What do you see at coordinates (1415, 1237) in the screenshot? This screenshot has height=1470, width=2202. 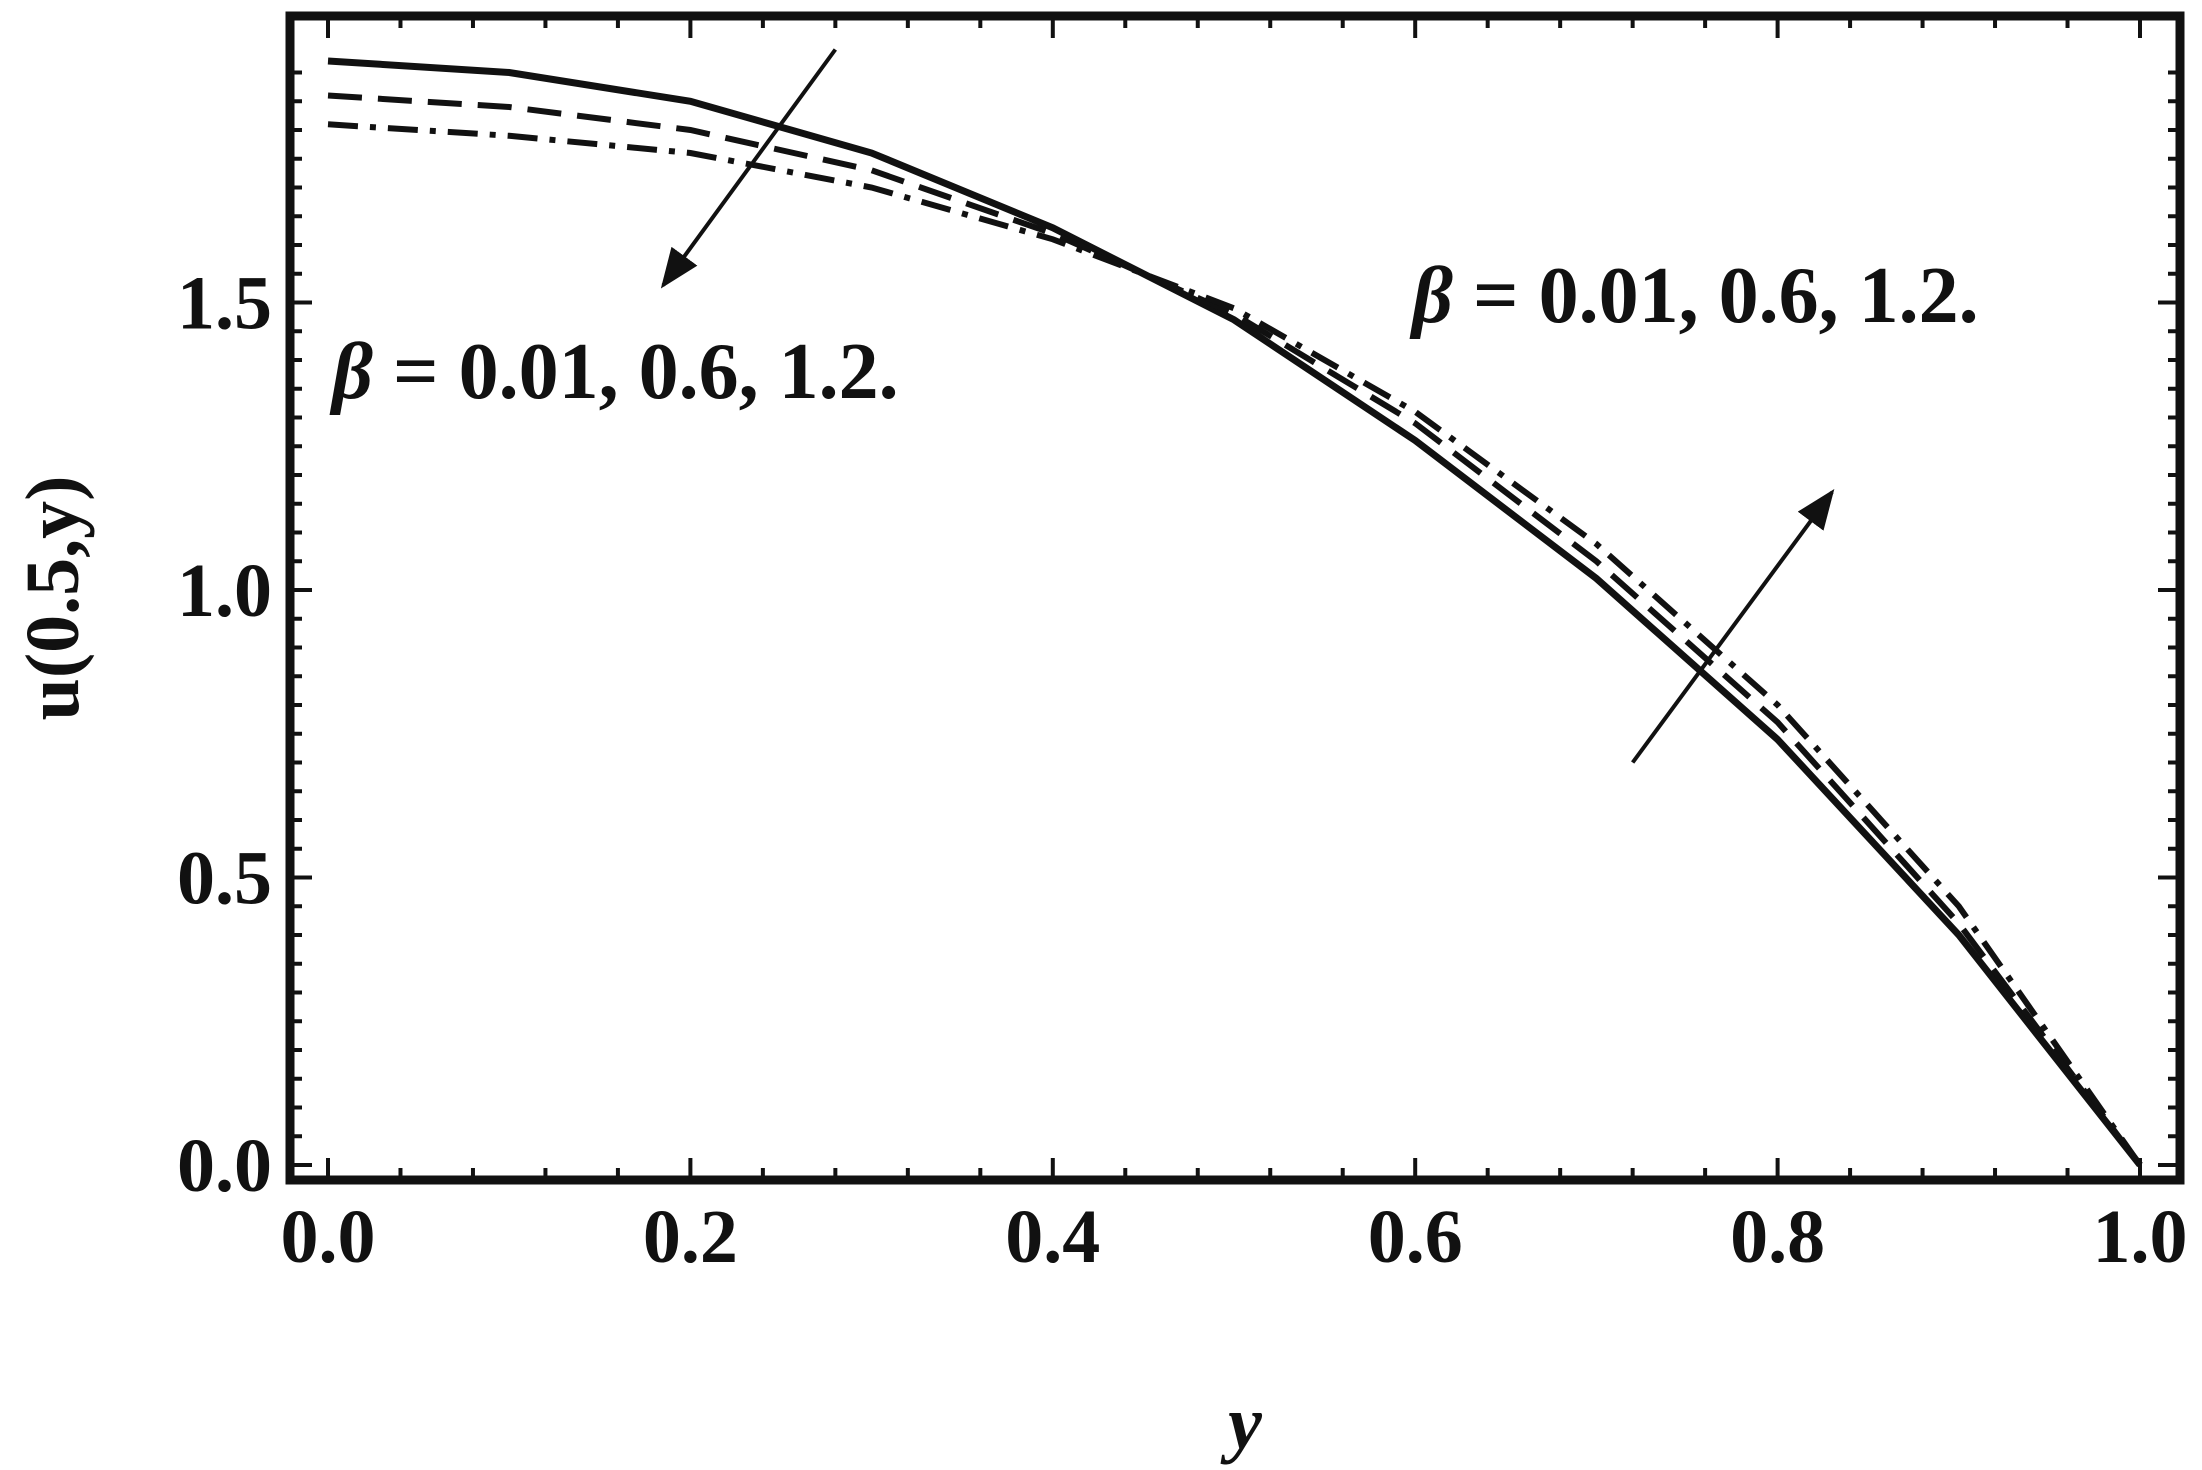 I see `x-tick-label: 0.6` at bounding box center [1415, 1237].